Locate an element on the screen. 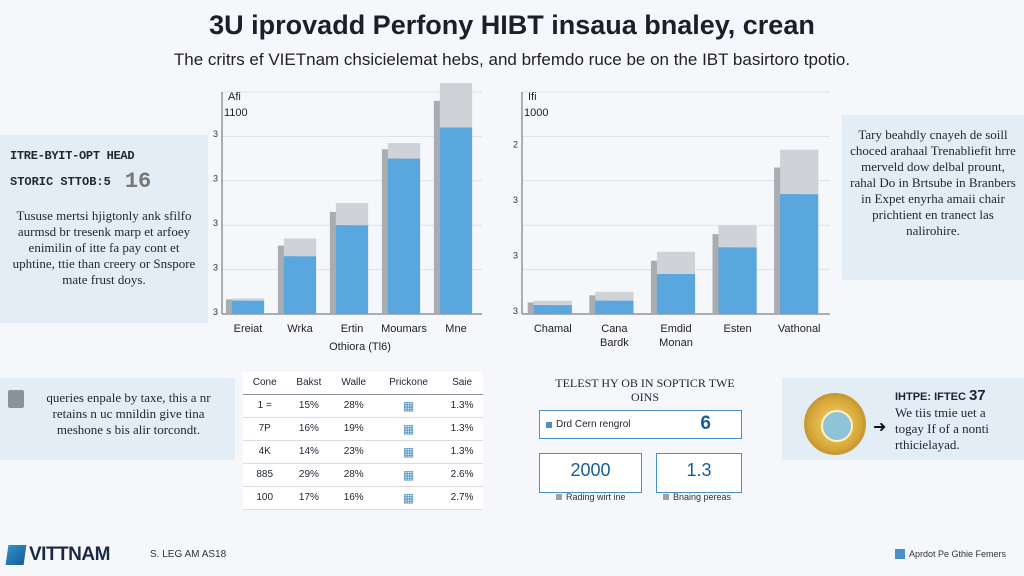 This screenshot has height=576, width=1024. server-icon is located at coordinates (16, 399).